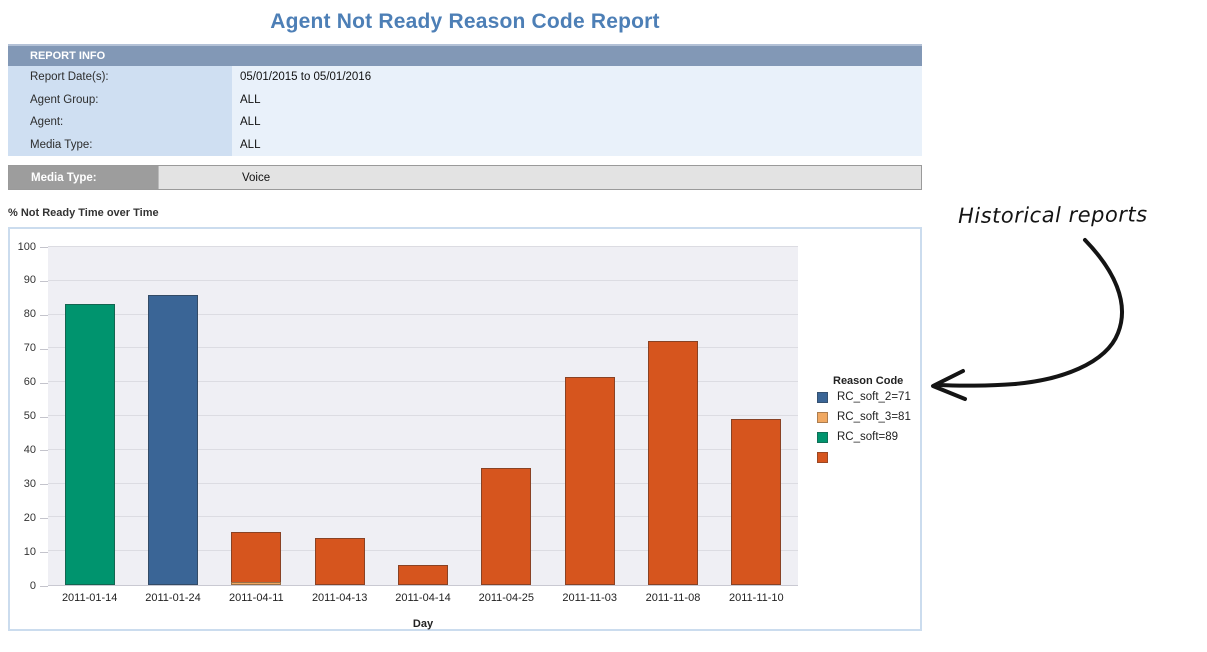 This screenshot has width=1207, height=652. I want to click on report-info-row: Agent: ALL, so click(465, 122).